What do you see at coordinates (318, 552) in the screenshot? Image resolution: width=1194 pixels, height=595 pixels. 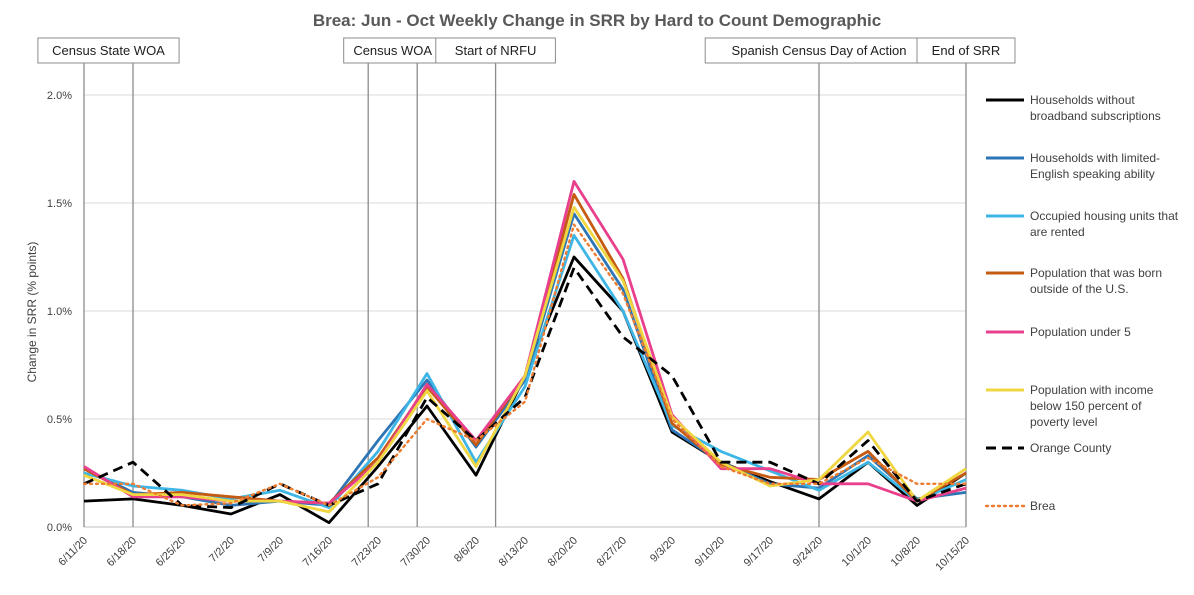 I see `x-tick-label: 7/16/20` at bounding box center [318, 552].